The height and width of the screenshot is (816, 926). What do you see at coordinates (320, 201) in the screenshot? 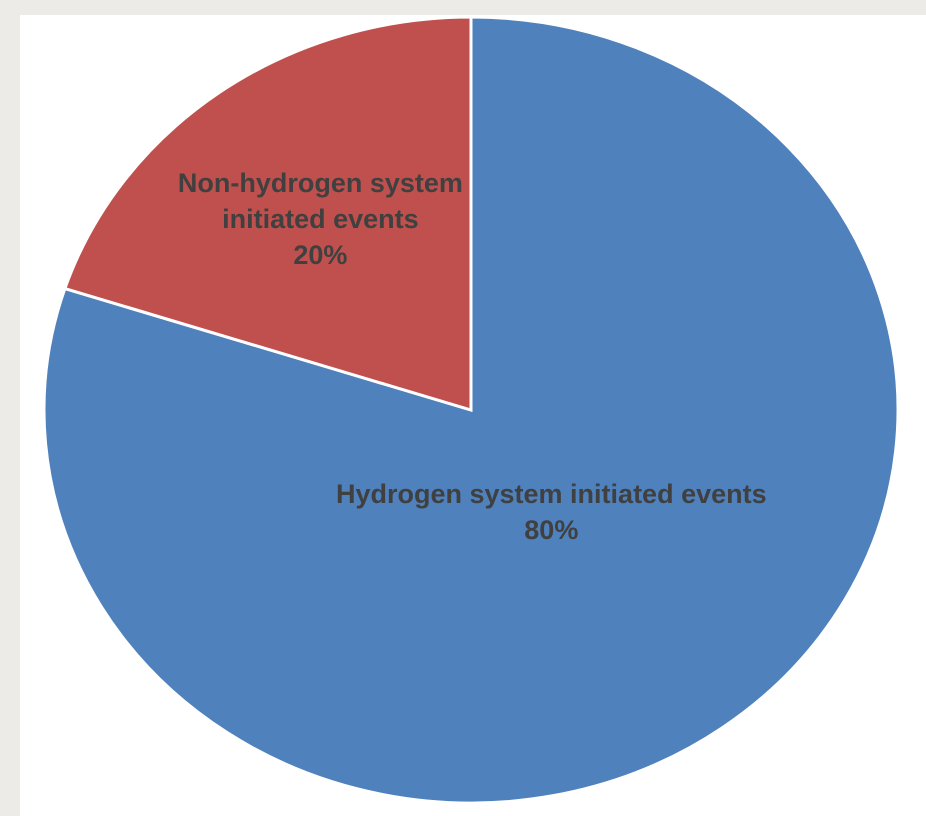
I see `slice-category: Non-hydrogen system initiated events` at bounding box center [320, 201].